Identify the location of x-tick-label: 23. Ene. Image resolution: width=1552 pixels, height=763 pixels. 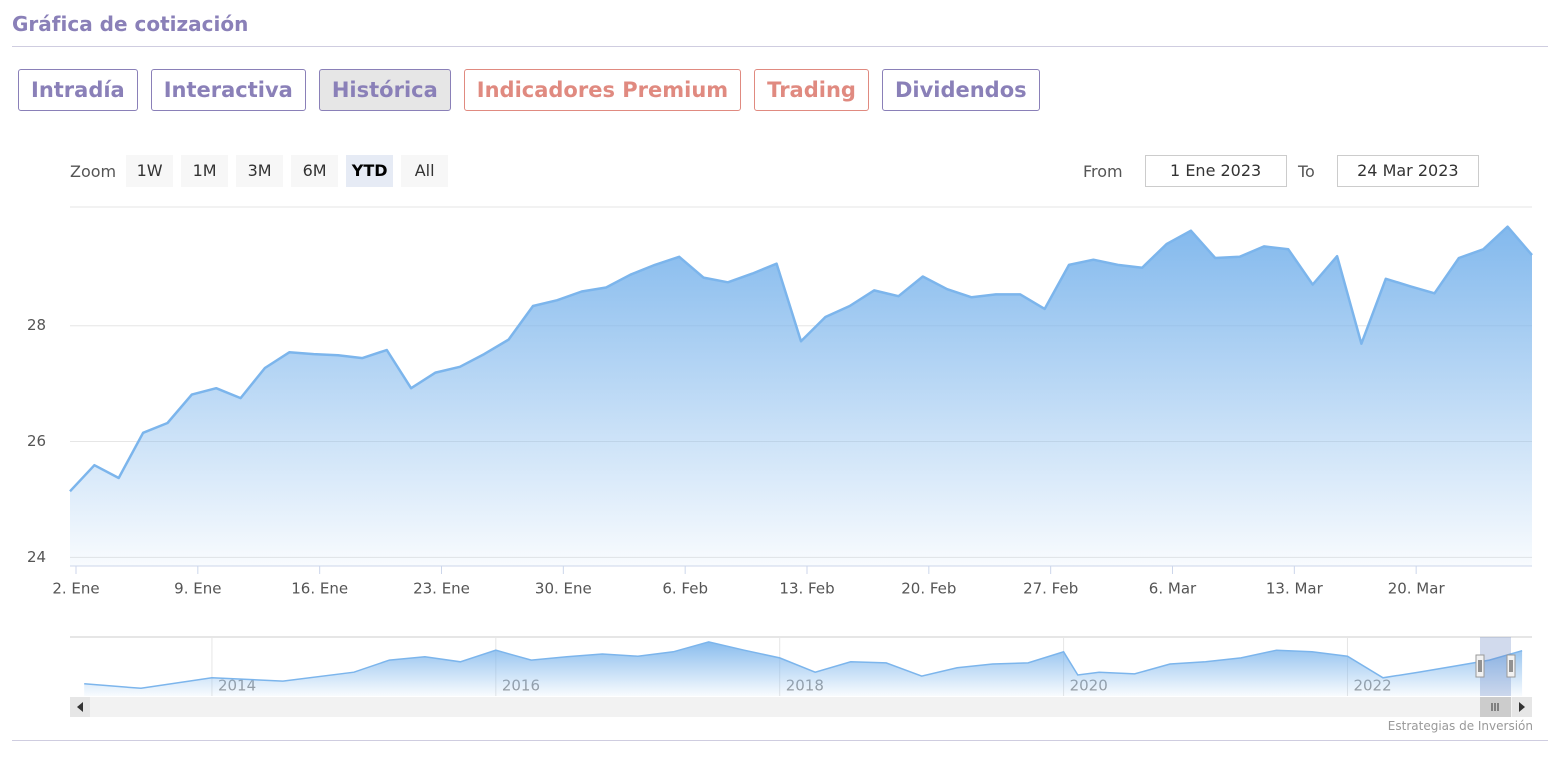
(441, 589).